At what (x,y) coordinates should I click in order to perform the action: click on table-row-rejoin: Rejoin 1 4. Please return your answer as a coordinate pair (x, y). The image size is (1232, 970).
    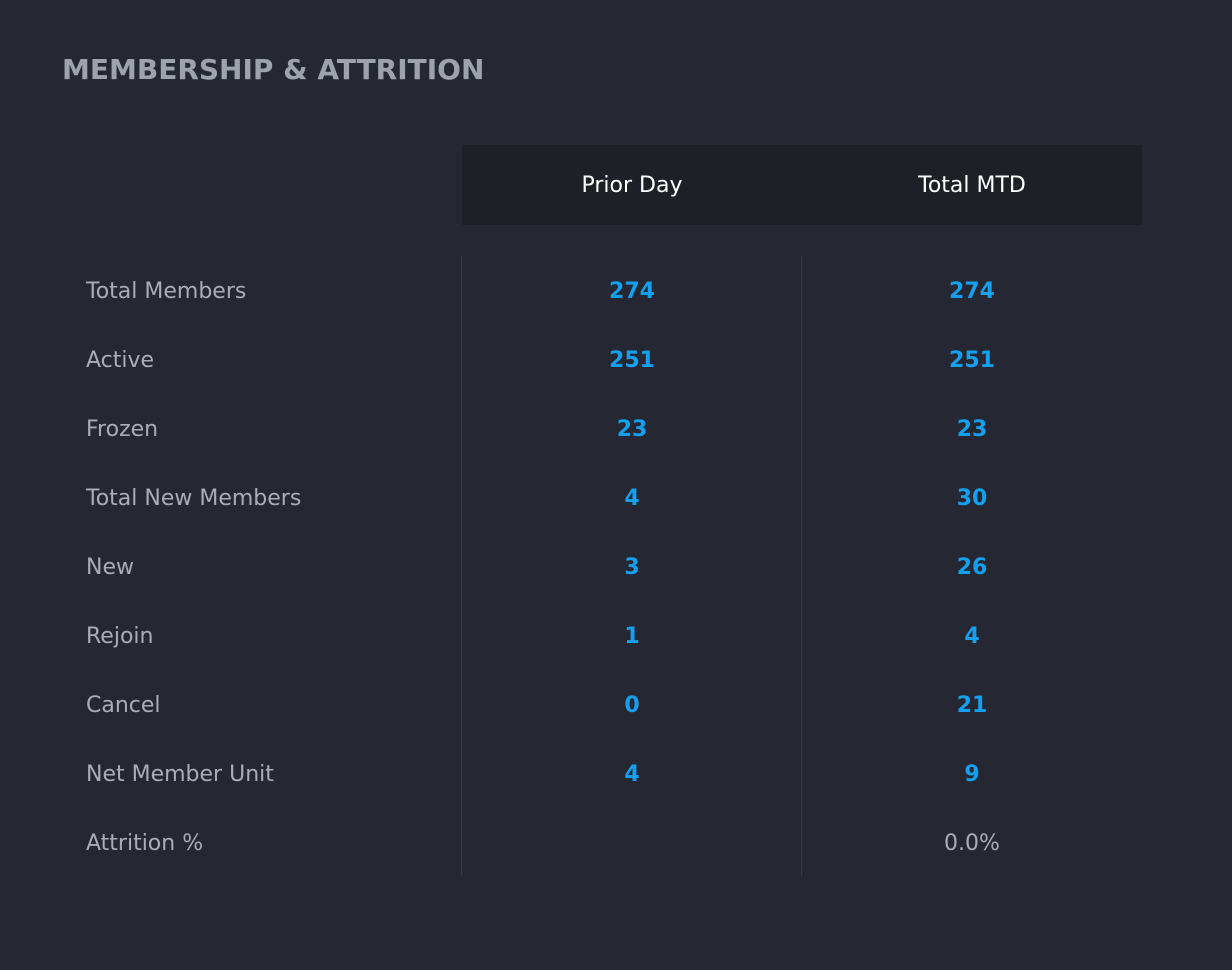
    Looking at the image, I should click on (616, 636).